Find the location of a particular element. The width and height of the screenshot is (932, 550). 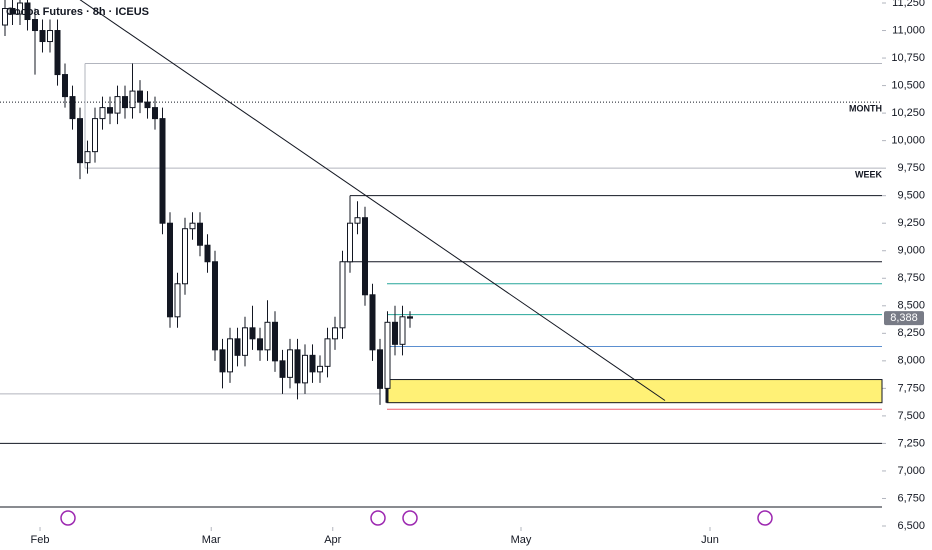

y-tick-label: 10,500 is located at coordinates (908, 85).